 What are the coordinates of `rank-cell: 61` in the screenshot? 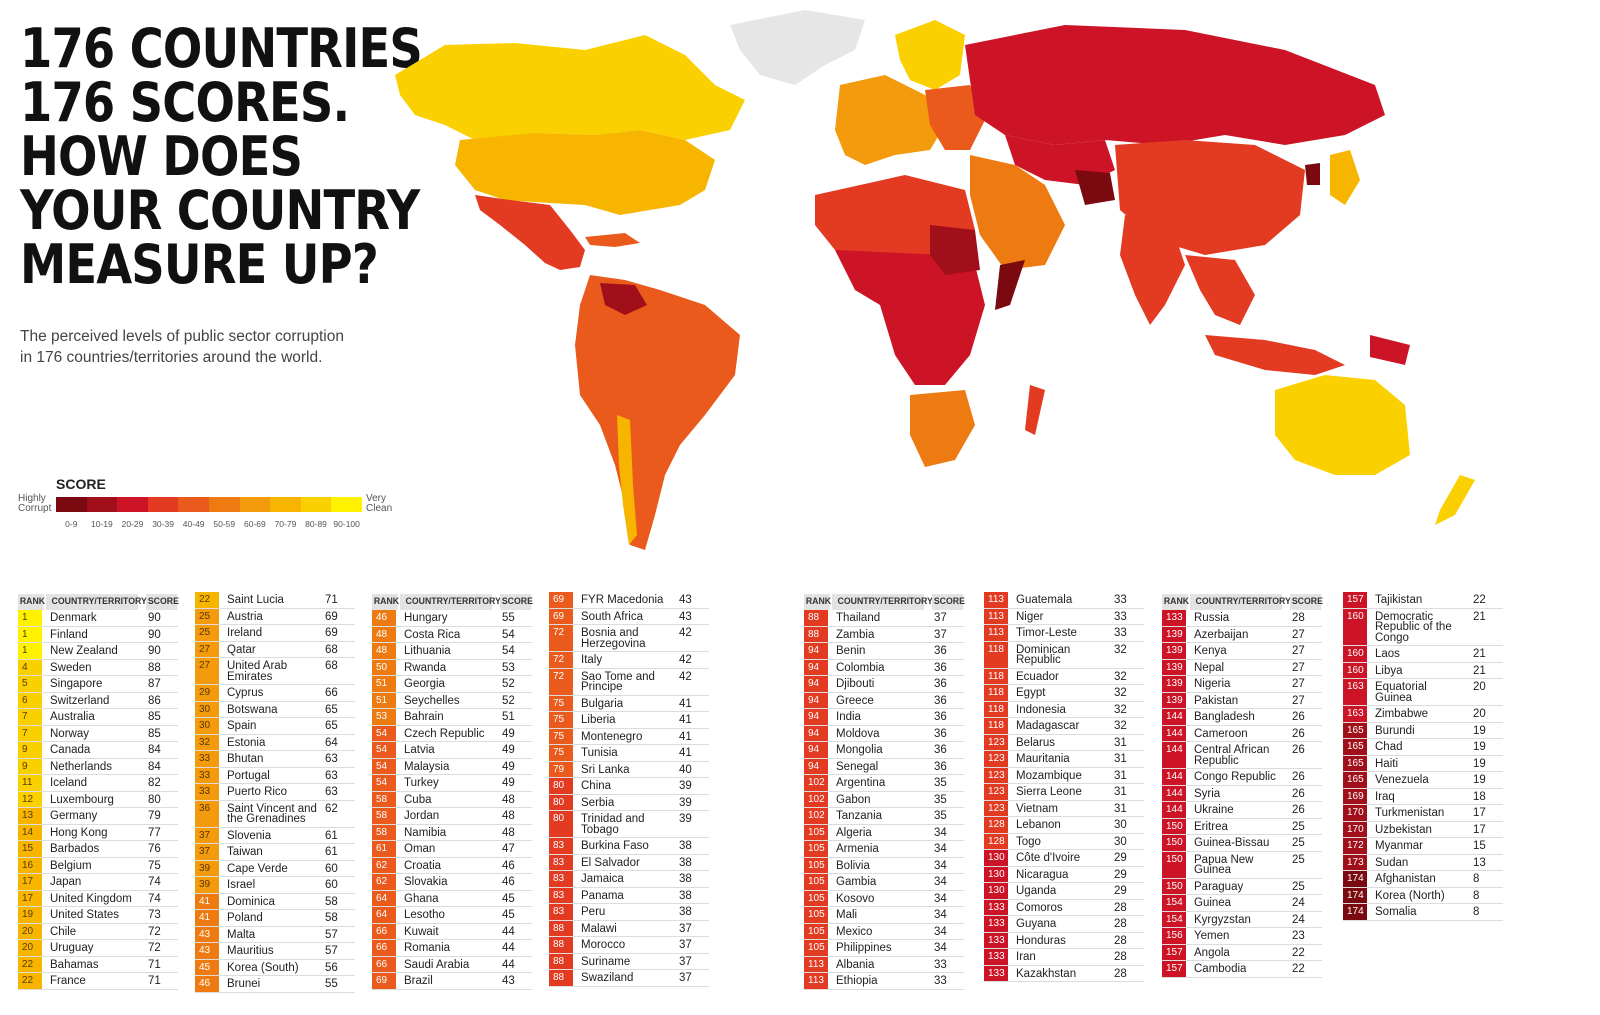 It's located at (384, 849).